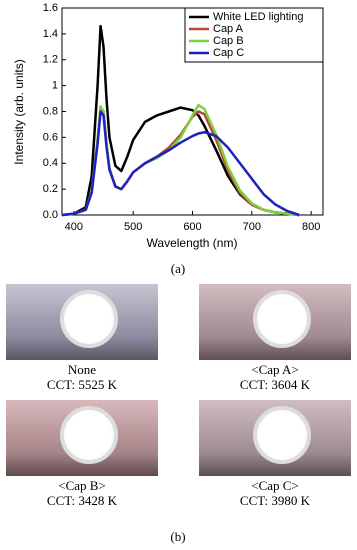  Describe the element at coordinates (50, 163) in the screenshot. I see `y-tick-label: 0.4` at that location.